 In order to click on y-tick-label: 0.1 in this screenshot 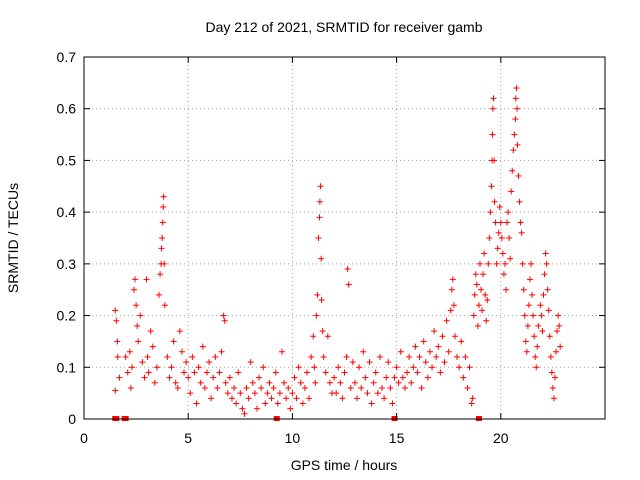, I will do `click(67, 367)`.